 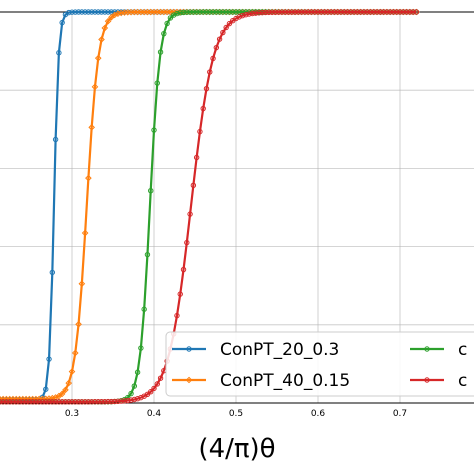 I want to click on legend-label: c, so click(x=462, y=381).